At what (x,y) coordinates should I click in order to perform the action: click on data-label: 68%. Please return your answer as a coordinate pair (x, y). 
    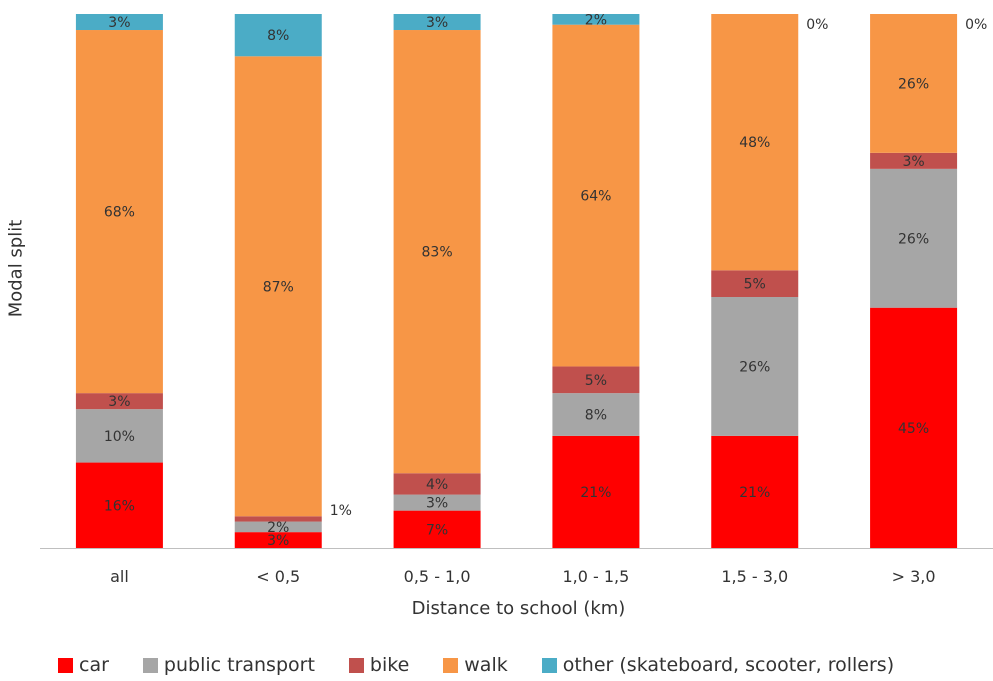
    Looking at the image, I should click on (119, 213).